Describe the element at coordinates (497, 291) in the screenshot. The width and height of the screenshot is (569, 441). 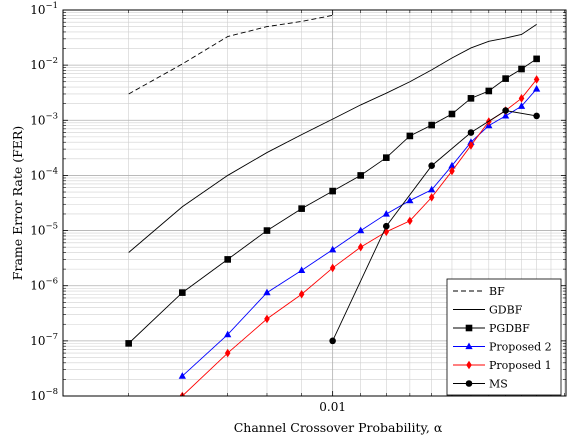
I see `legend-label: BF` at that location.